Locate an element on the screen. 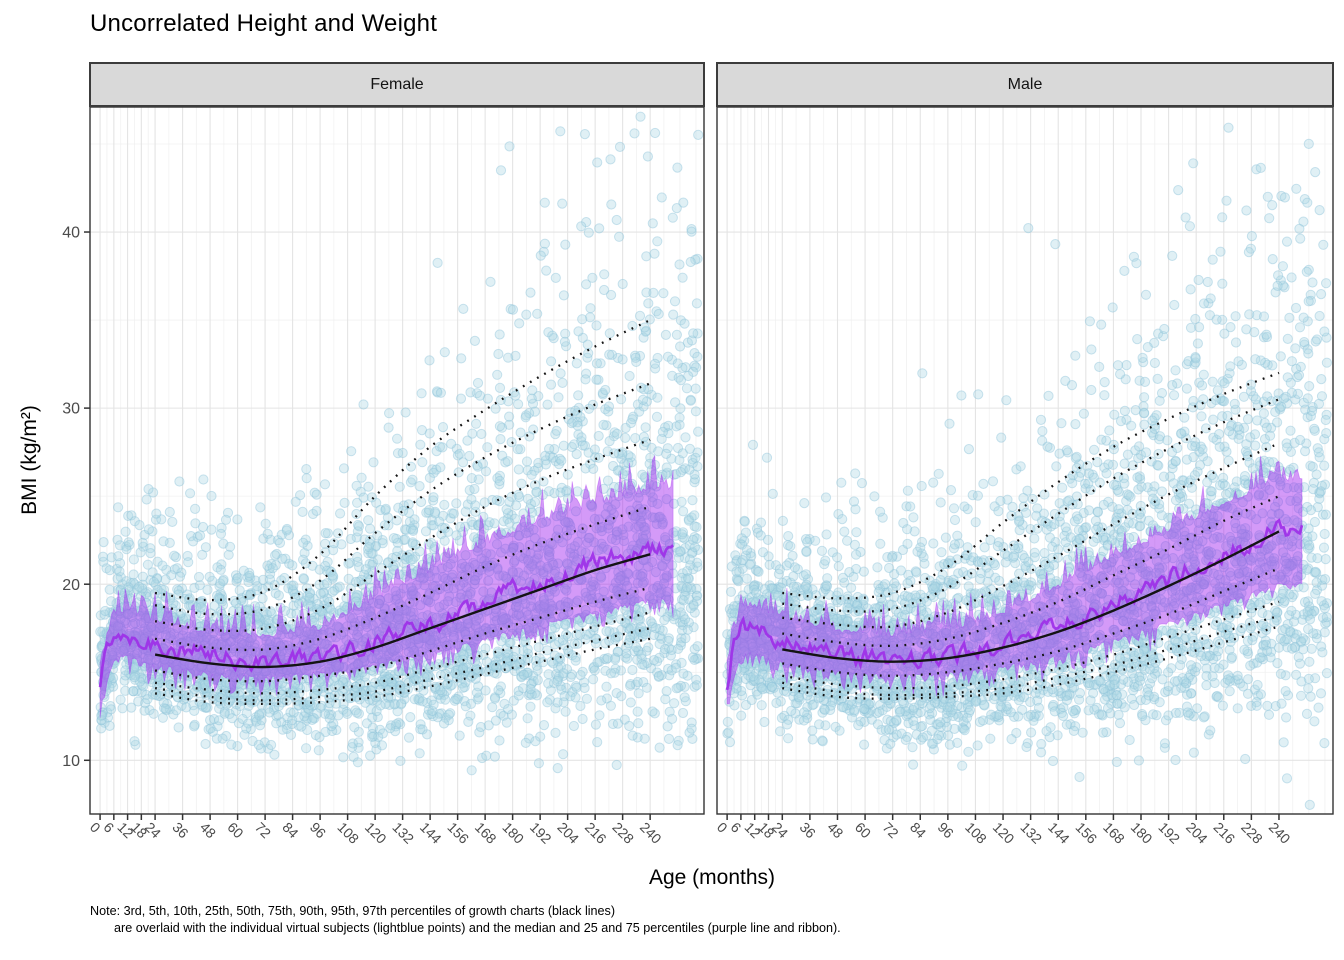 The width and height of the screenshot is (1344, 960). facet-strip-male: Male is located at coordinates (1025, 84).